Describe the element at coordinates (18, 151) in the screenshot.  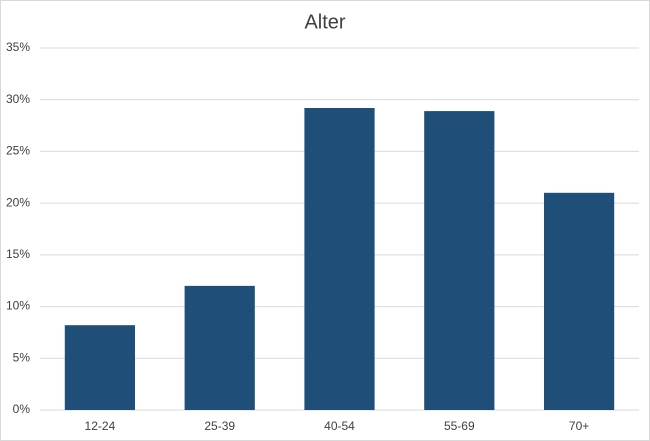
I see `y-tick-label: 25%` at that location.